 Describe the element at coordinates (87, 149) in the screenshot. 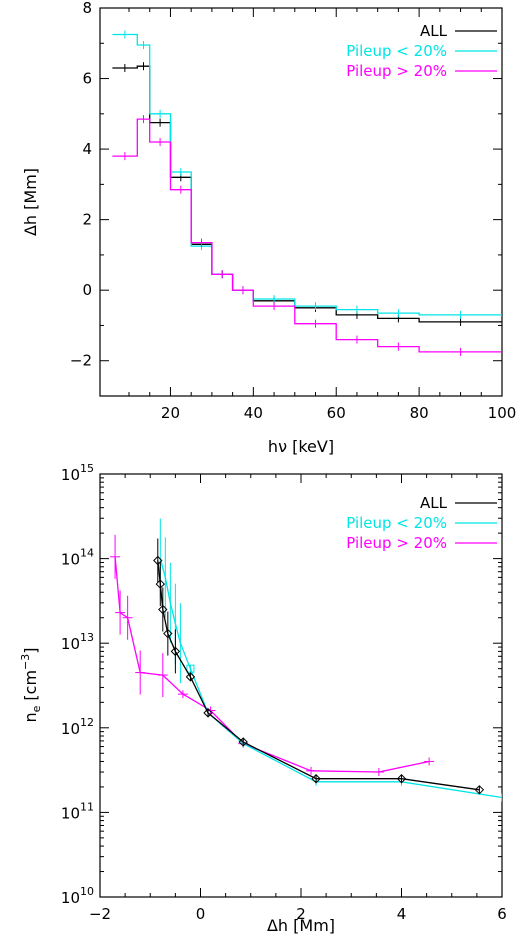

I see `y-tick-label-top: 4` at that location.